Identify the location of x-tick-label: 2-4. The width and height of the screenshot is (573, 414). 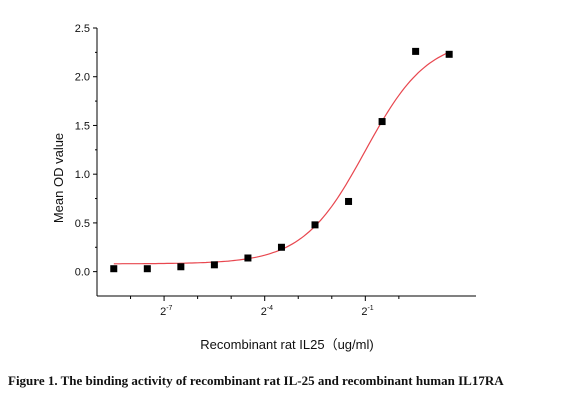
(267, 311).